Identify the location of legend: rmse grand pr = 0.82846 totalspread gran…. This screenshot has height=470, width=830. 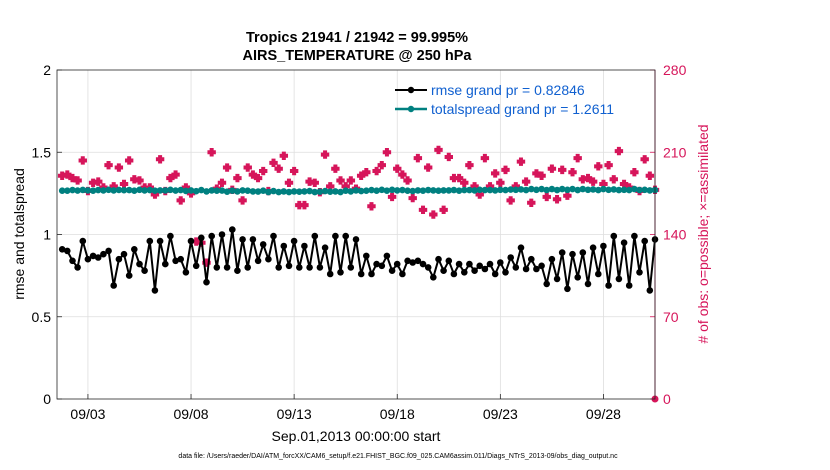
(504, 99).